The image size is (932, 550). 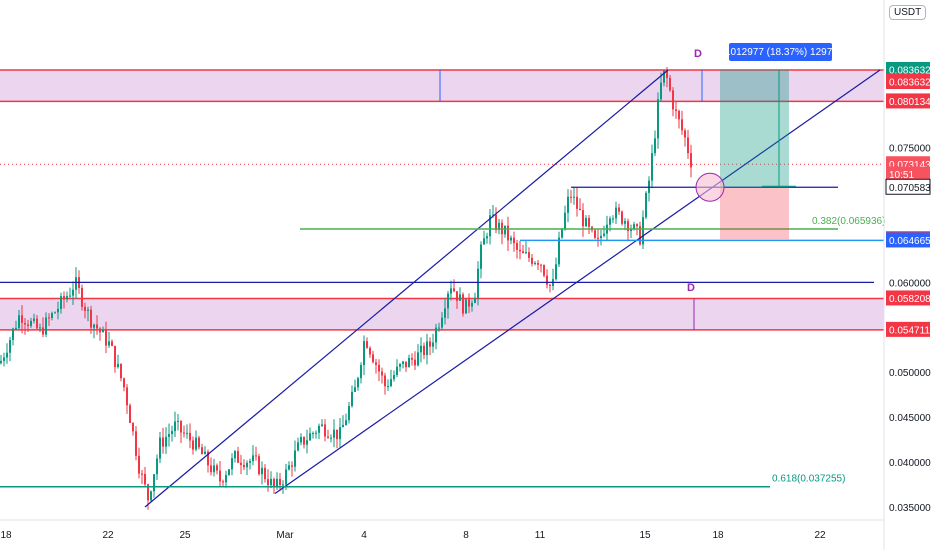 I want to click on price-label: 0.058208, so click(x=910, y=299).